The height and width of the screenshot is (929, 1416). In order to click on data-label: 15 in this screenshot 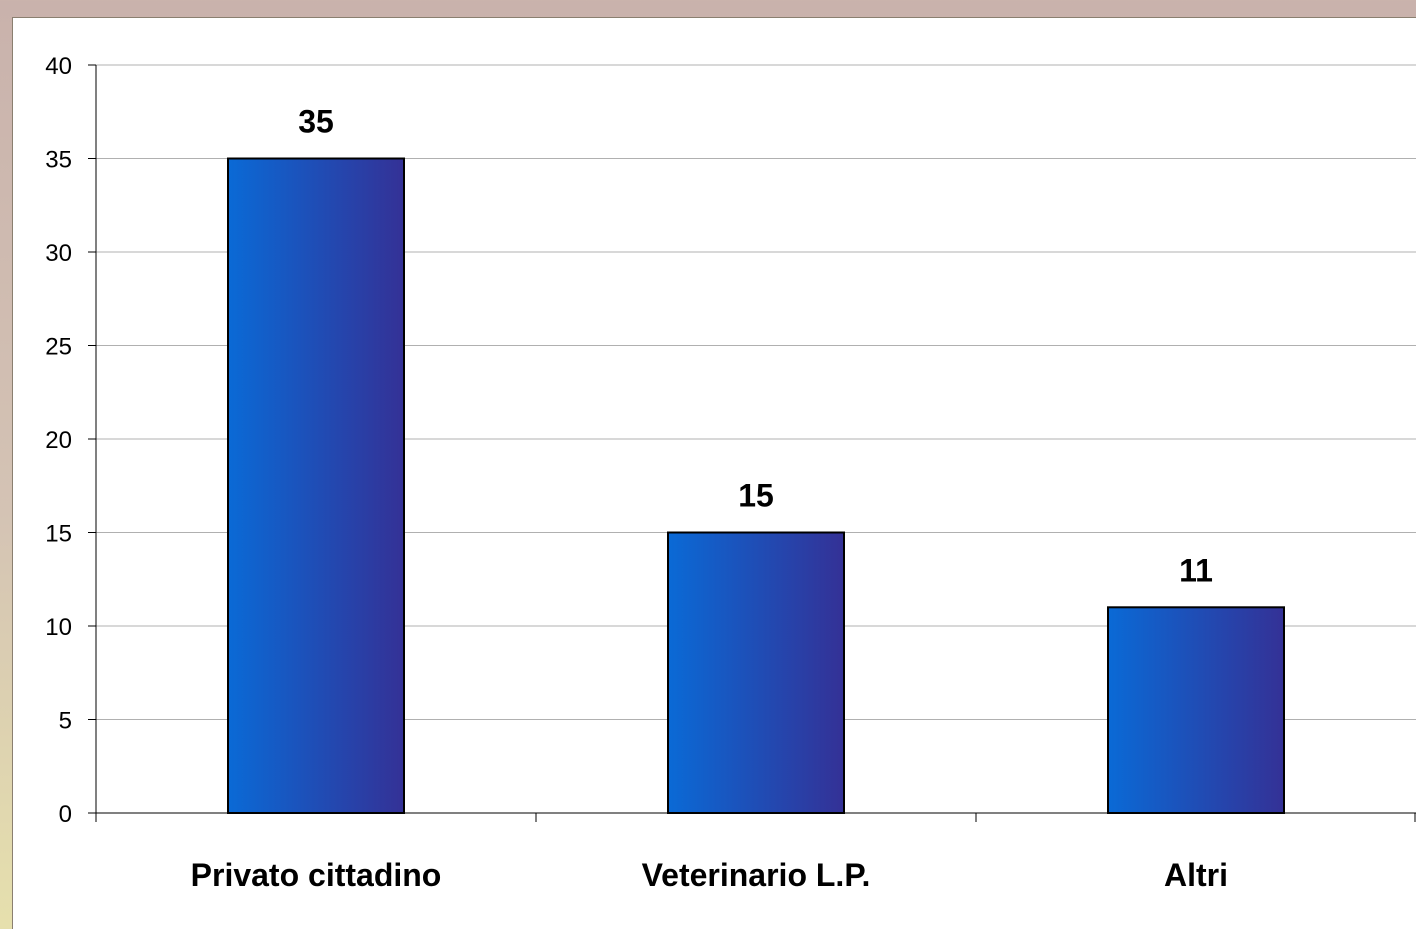, I will do `click(756, 496)`.